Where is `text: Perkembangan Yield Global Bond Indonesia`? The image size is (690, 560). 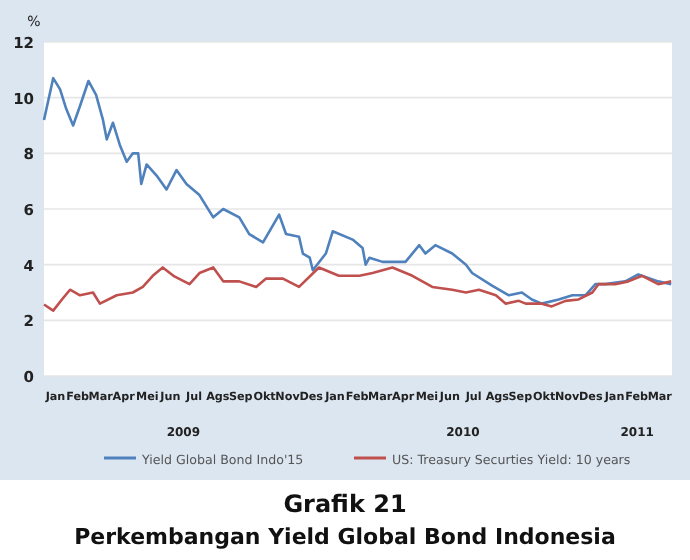
text: Perkembangan Yield Global Bond Indonesia is located at coordinates (345, 537).